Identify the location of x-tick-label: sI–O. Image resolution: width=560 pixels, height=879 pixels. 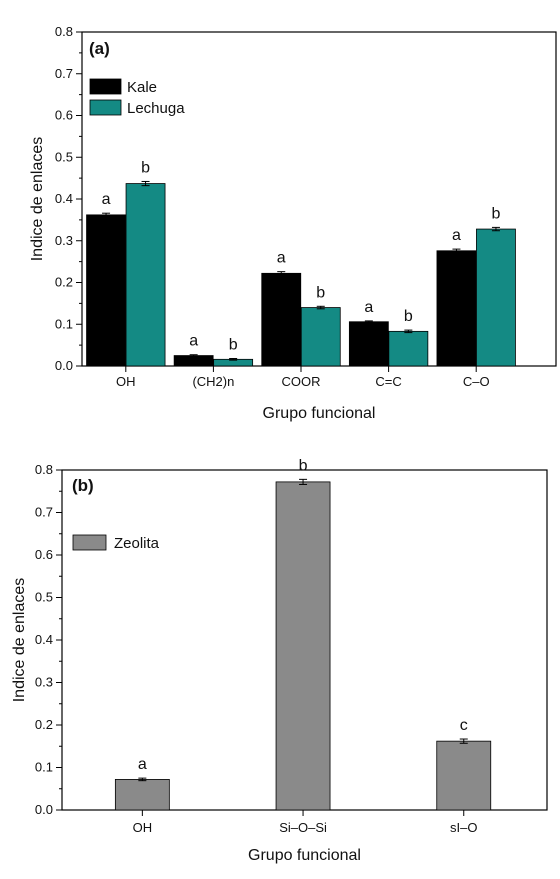
(463, 827).